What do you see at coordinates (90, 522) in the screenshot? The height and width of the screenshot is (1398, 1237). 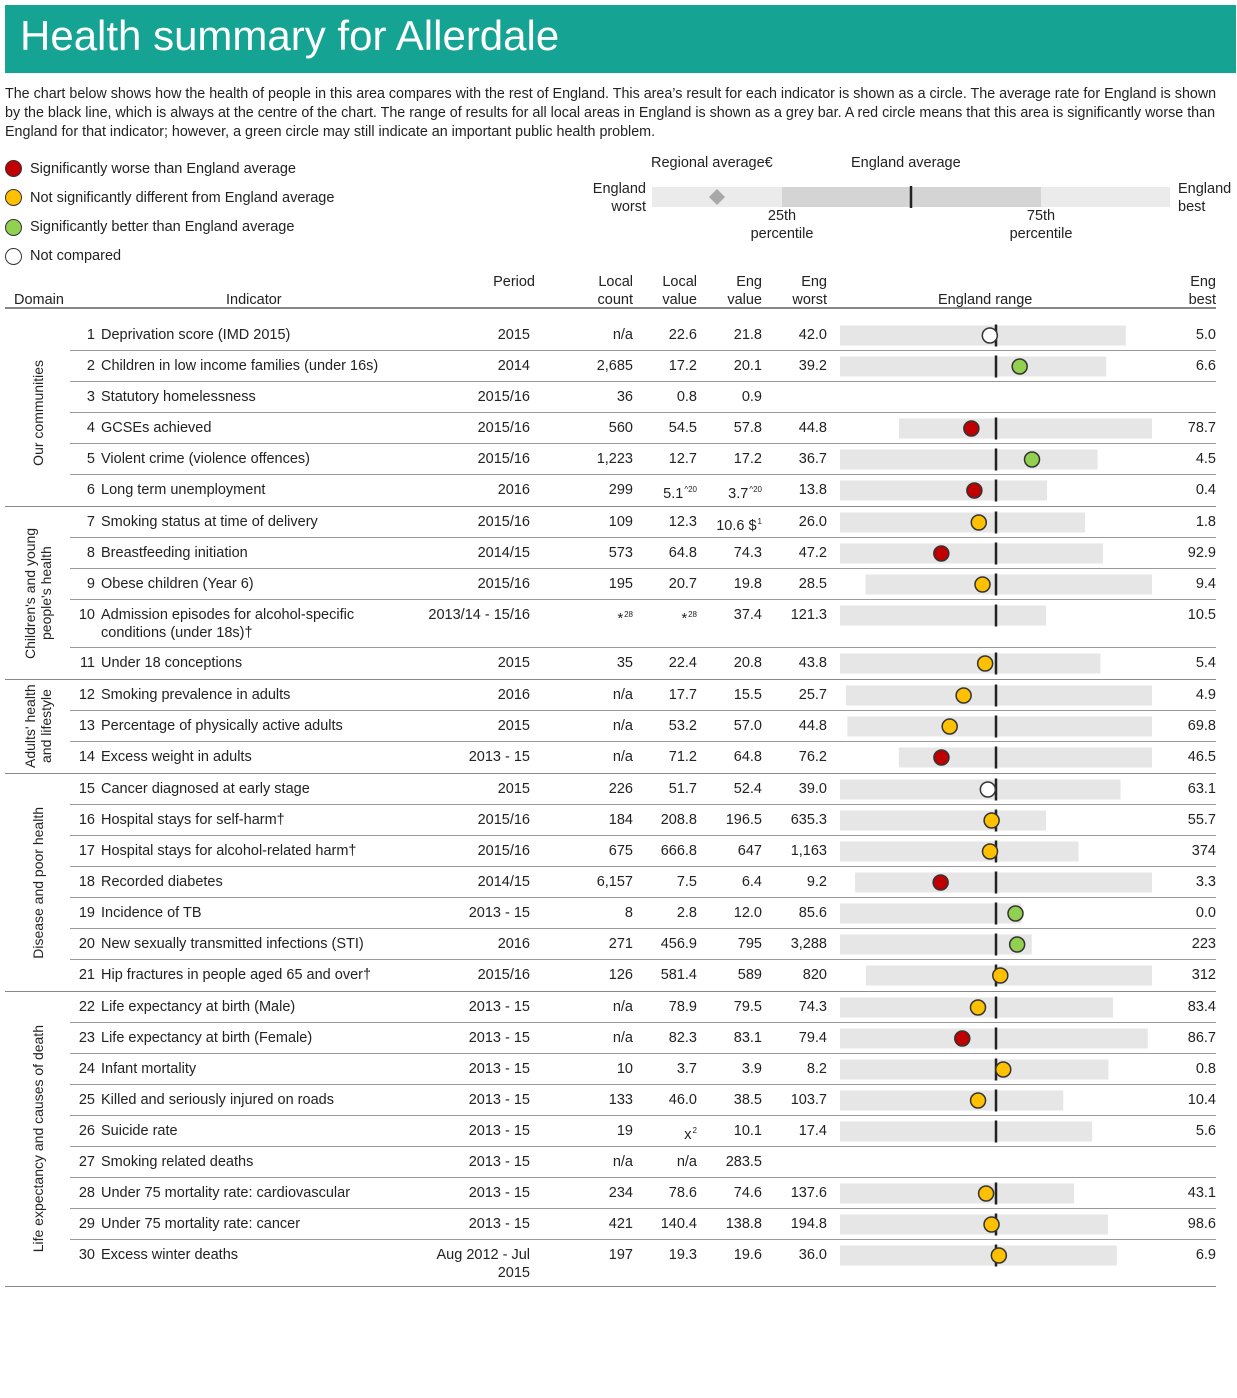 I see `indicator-number: 7` at bounding box center [90, 522].